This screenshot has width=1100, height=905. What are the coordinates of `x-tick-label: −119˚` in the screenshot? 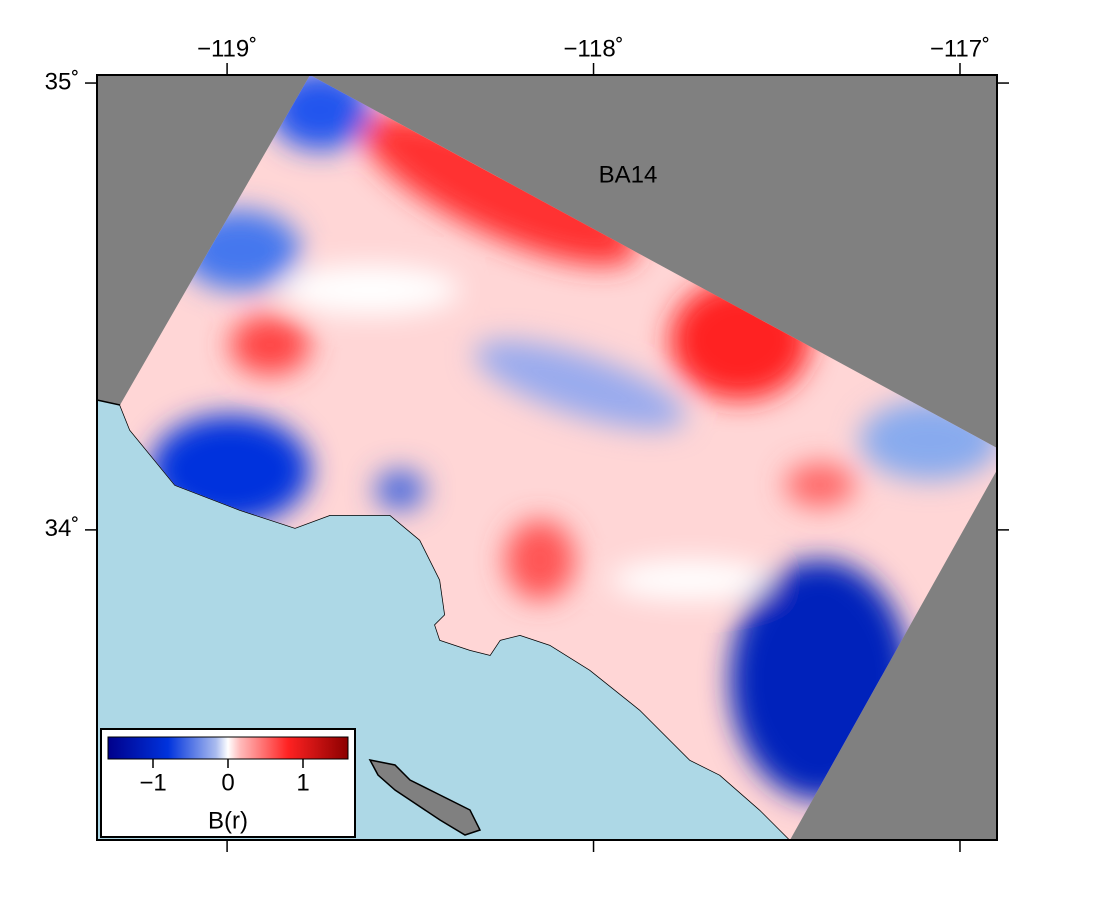 It's located at (227, 48).